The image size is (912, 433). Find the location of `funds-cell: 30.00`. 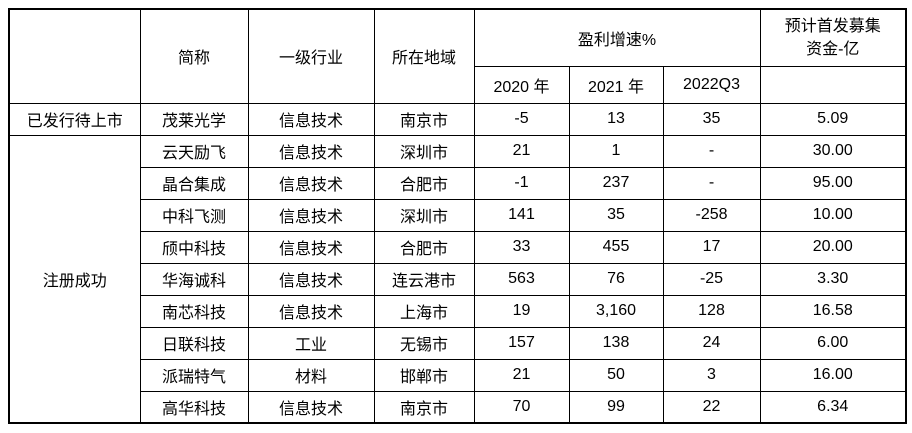

funds-cell: 30.00 is located at coordinates (833, 151).